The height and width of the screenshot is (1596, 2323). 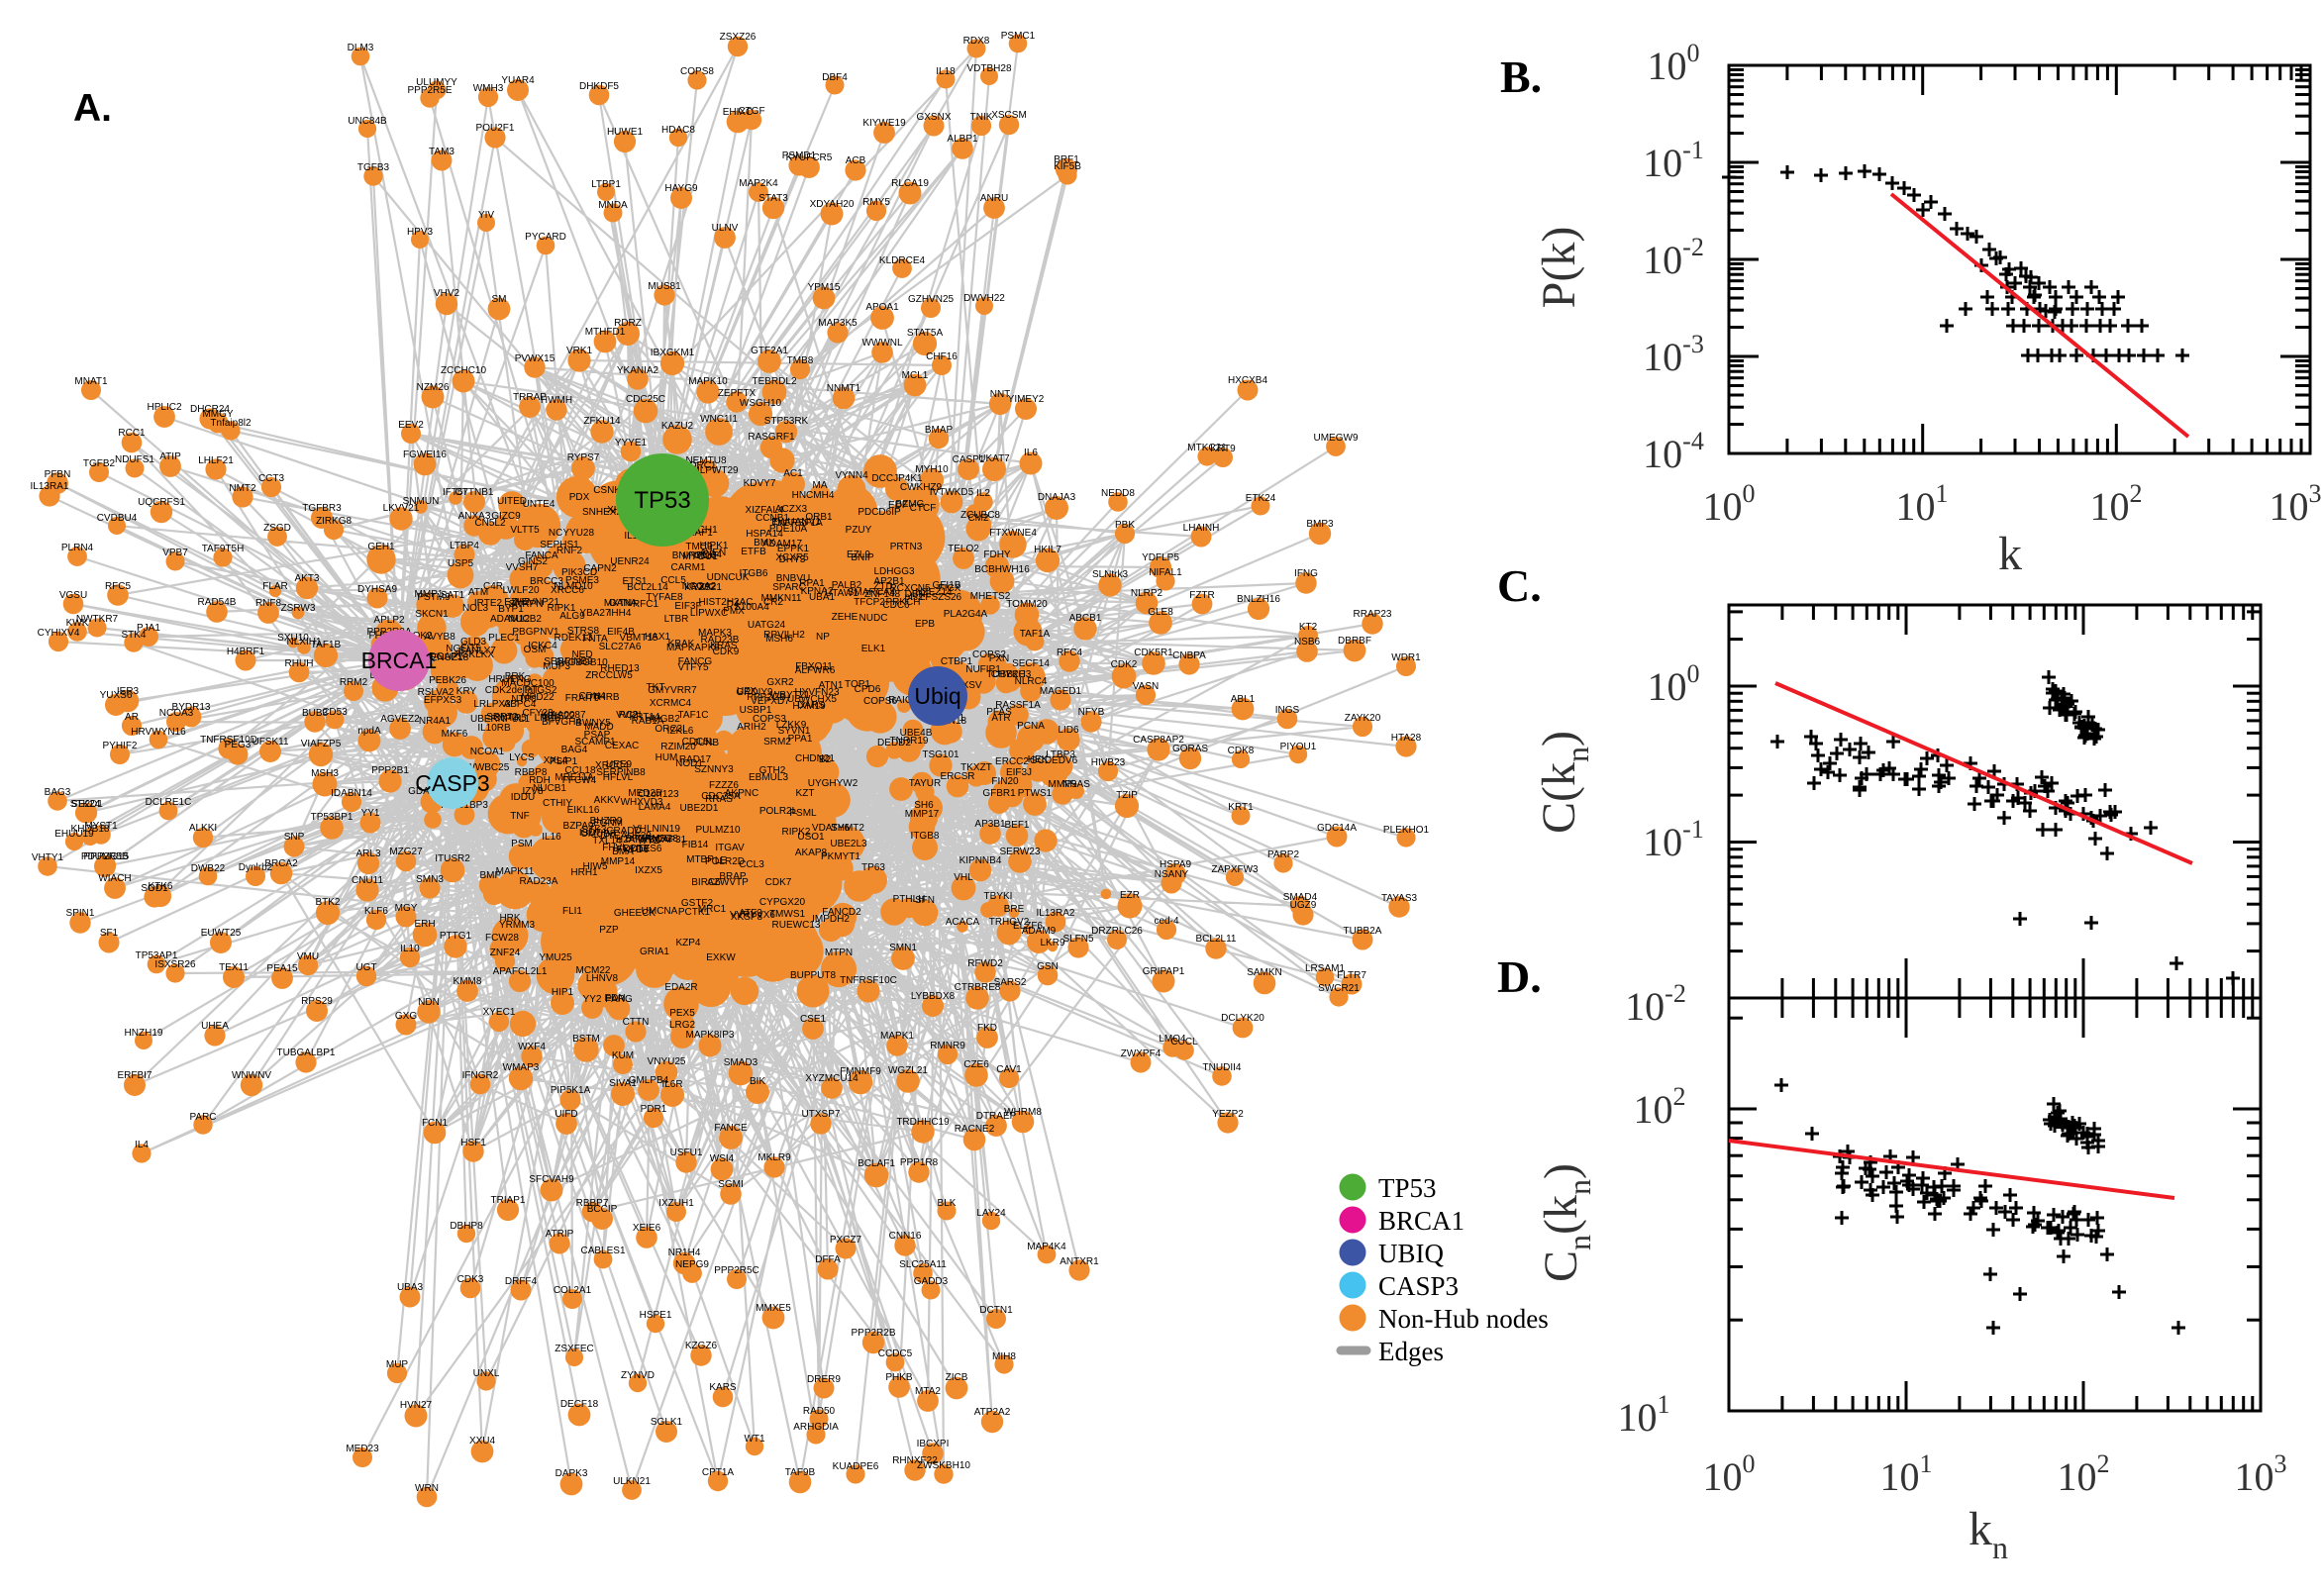 What do you see at coordinates (910, 183) in the screenshot?
I see `svg-text: RLCA19` at bounding box center [910, 183].